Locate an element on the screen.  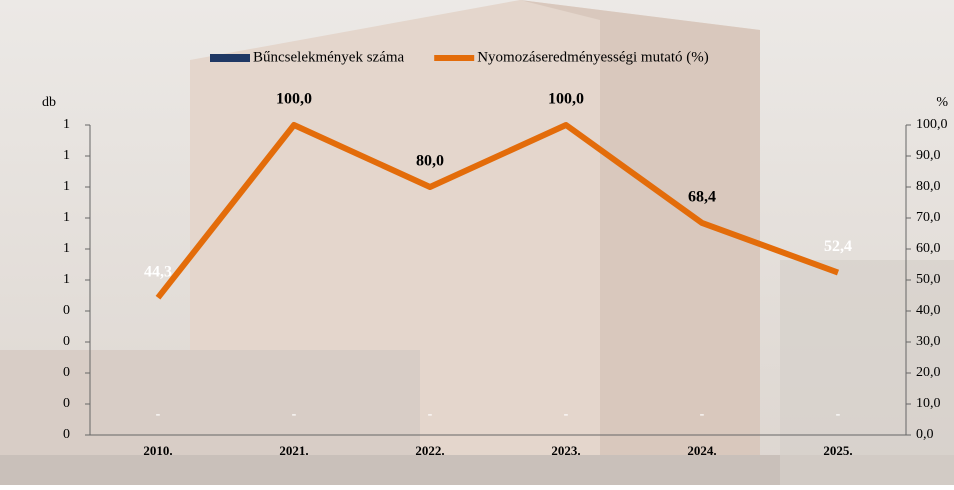
line-value-label: 80,0 is located at coordinates (430, 161).